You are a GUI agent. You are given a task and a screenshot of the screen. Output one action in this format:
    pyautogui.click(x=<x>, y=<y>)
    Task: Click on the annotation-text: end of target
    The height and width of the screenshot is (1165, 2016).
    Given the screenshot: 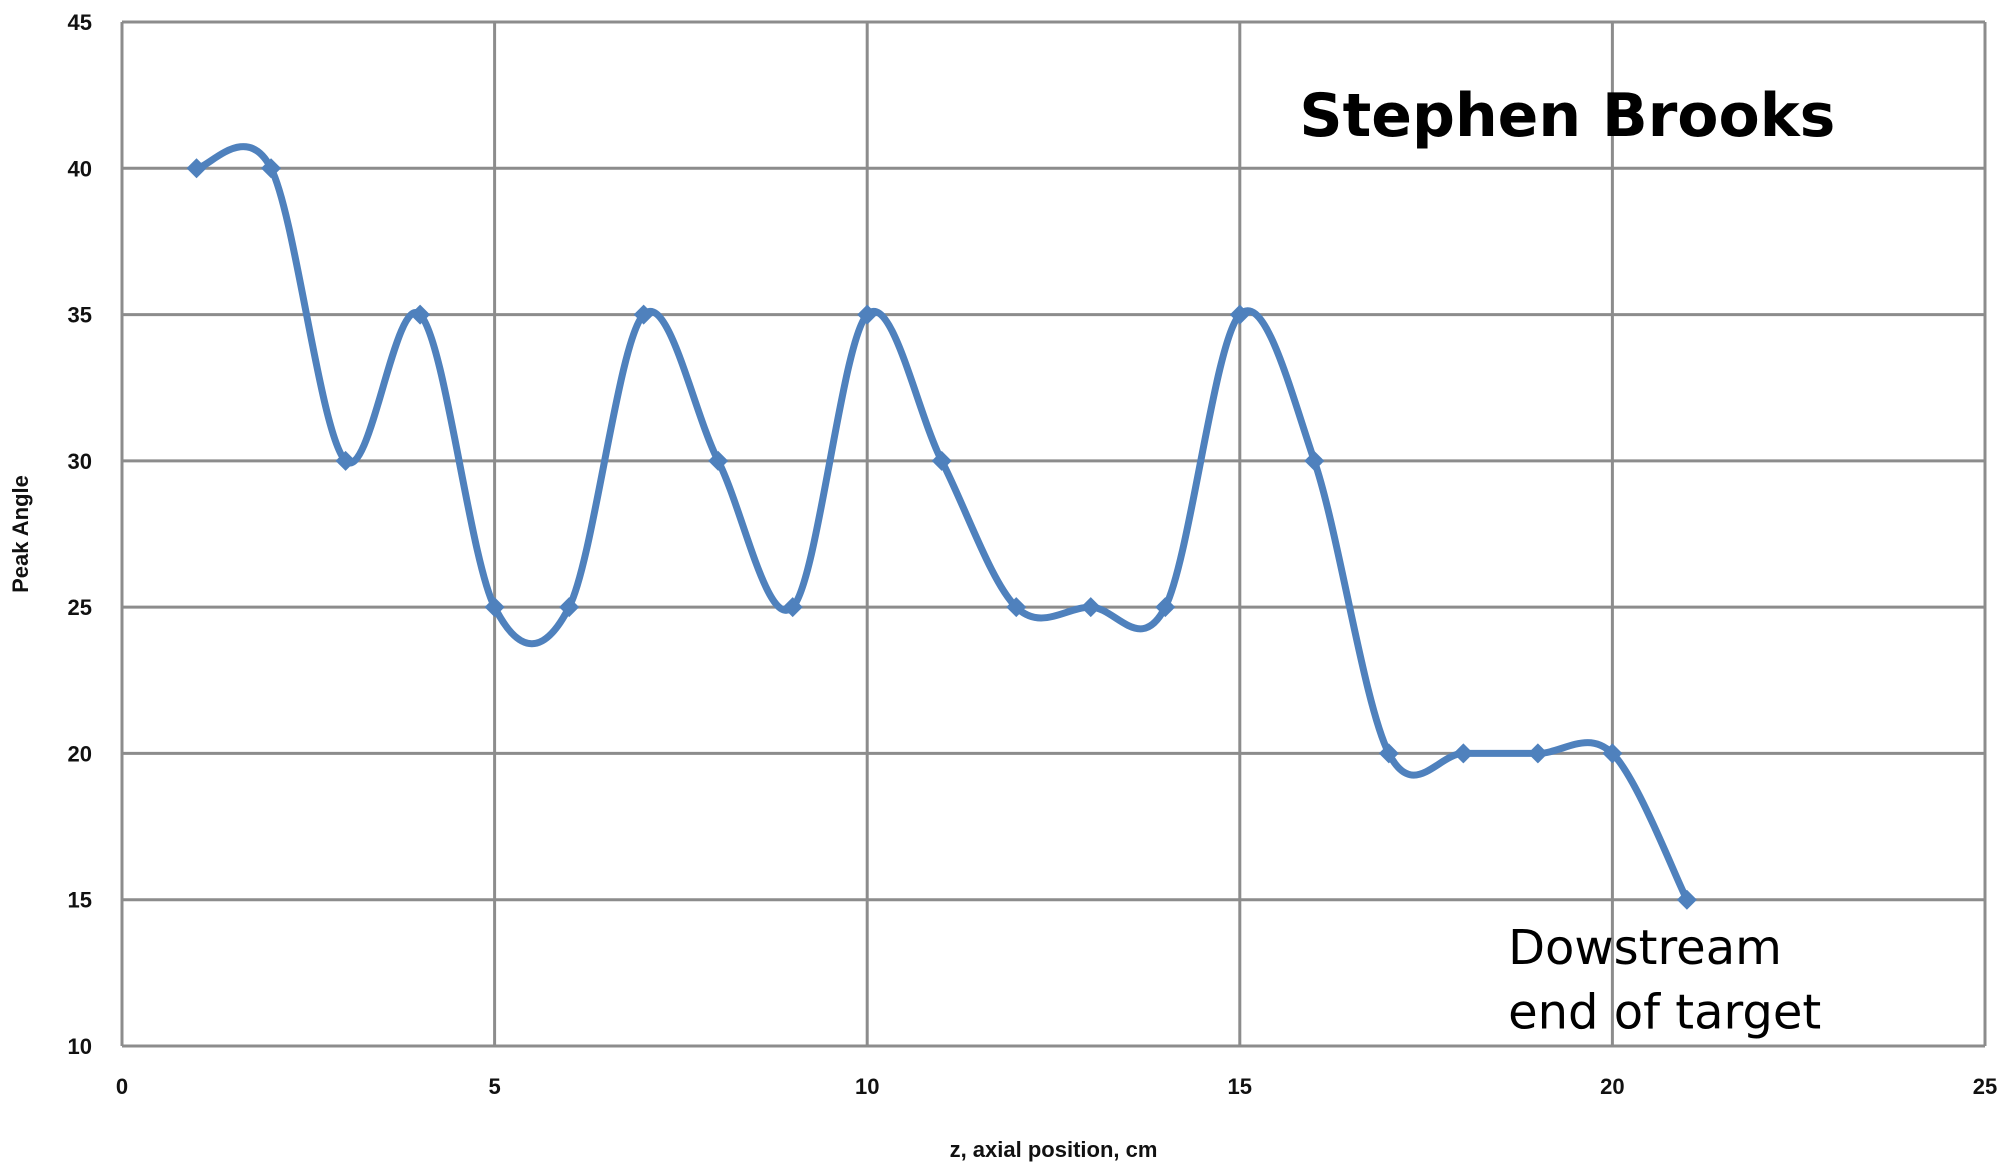 What is the action you would take?
    pyautogui.click(x=1664, y=1012)
    